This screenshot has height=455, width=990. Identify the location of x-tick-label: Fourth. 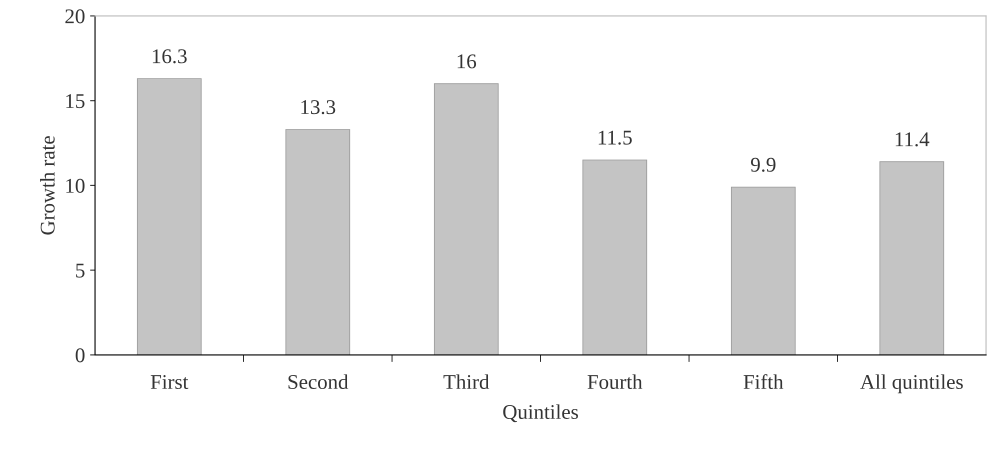
(615, 382).